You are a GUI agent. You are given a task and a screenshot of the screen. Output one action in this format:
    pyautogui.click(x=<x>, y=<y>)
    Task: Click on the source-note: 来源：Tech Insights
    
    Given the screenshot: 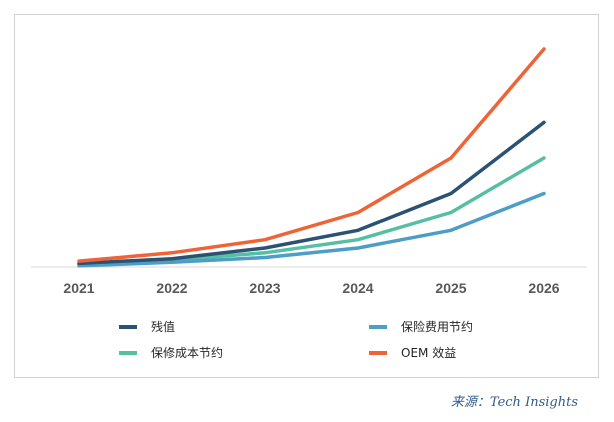 What is the action you would take?
    pyautogui.click(x=514, y=402)
    